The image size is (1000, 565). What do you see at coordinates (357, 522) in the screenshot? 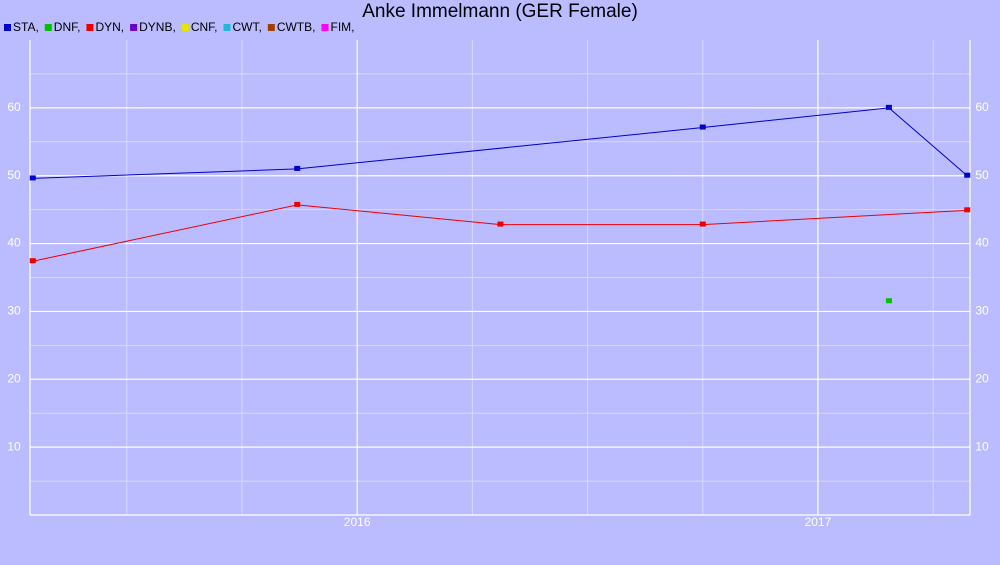
I see `x-tick-label: 2016` at bounding box center [357, 522].